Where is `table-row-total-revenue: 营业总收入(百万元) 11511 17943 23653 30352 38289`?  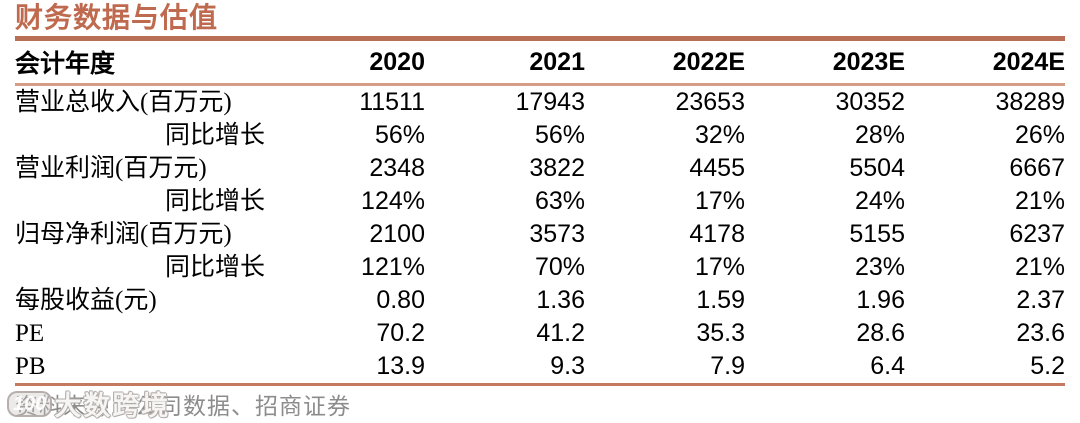
table-row-total-revenue: 营业总收入(百万元) 11511 17943 23653 30352 38289 is located at coordinates (540, 102).